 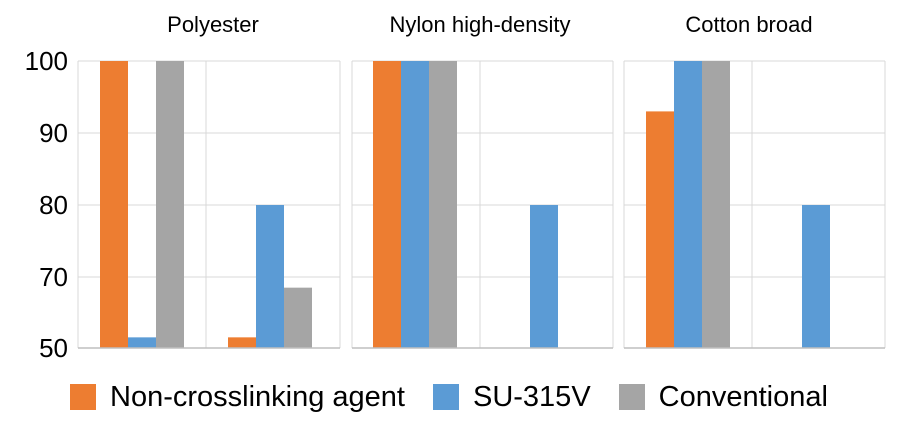 What do you see at coordinates (213, 24) in the screenshot?
I see `panel-title: Polyester` at bounding box center [213, 24].